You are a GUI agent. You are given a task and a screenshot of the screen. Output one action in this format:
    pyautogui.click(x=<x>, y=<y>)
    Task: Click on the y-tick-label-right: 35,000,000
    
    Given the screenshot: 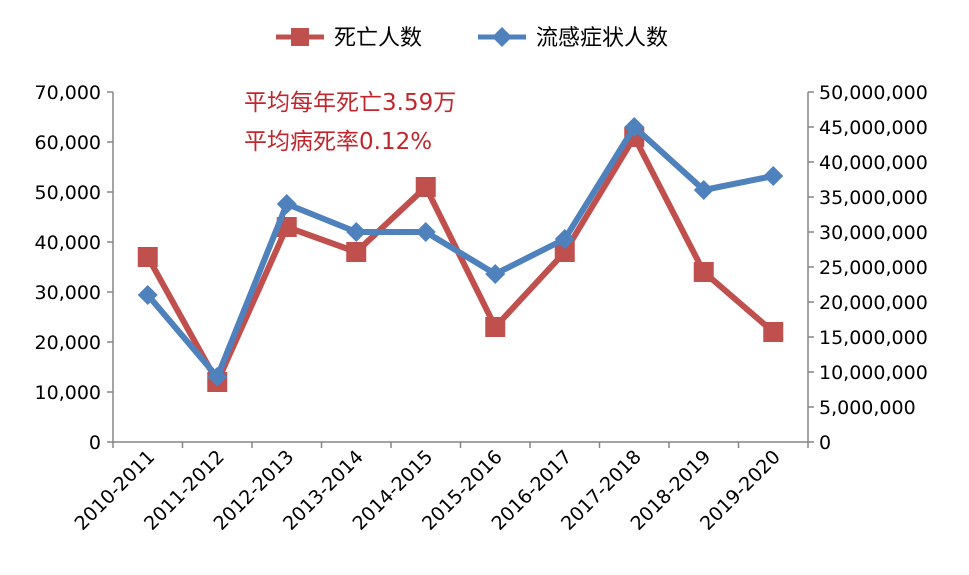 What is the action you would take?
    pyautogui.click(x=873, y=198)
    